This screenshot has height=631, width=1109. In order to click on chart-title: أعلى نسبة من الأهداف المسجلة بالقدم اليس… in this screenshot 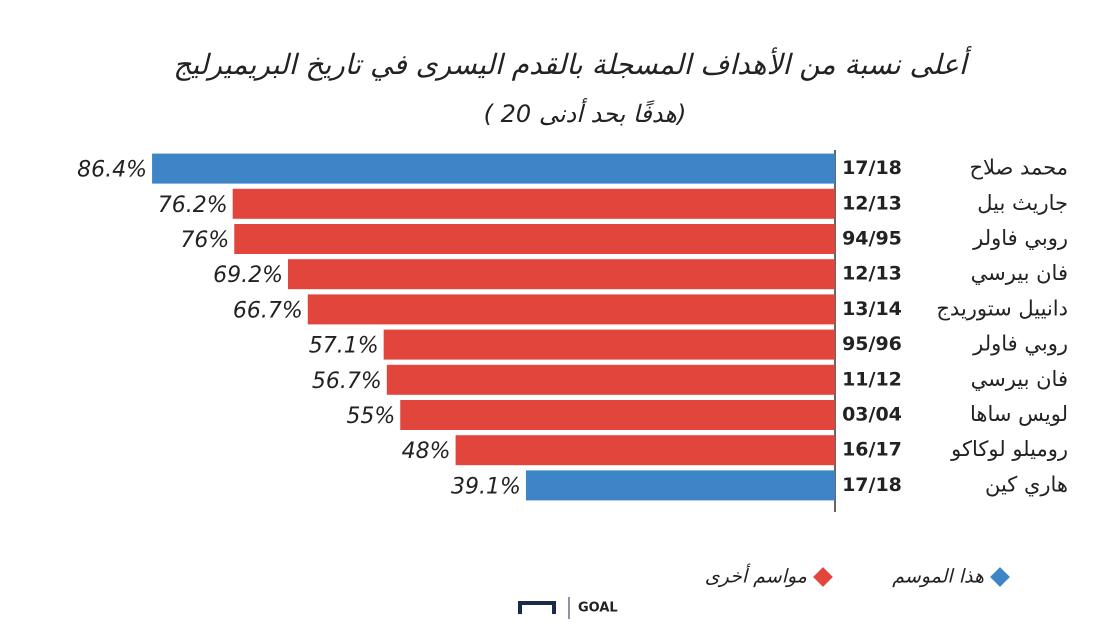, I will do `click(572, 63)`.